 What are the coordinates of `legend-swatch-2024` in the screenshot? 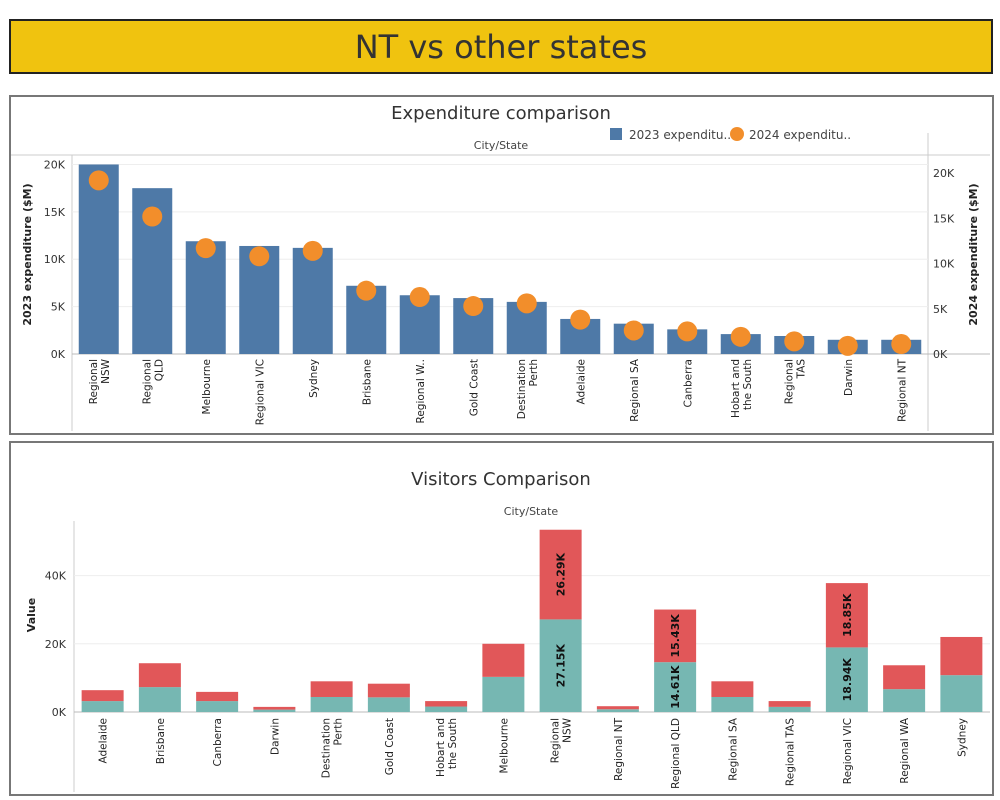 It's located at (737, 134).